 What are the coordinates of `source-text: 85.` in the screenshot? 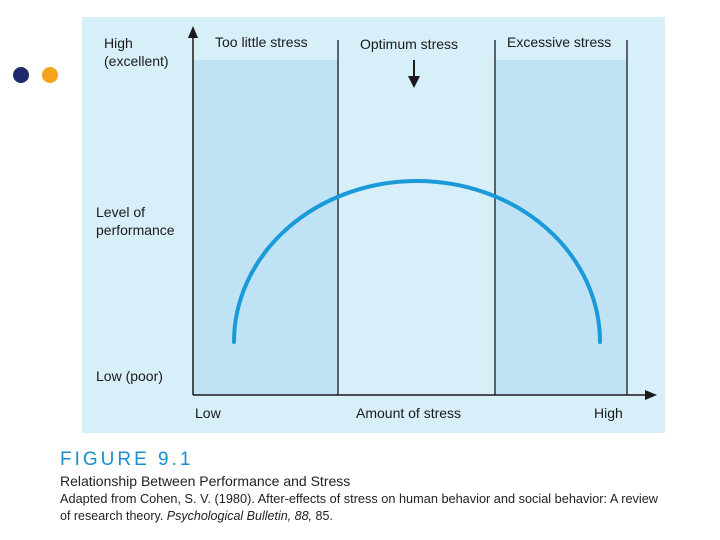 It's located at (324, 516).